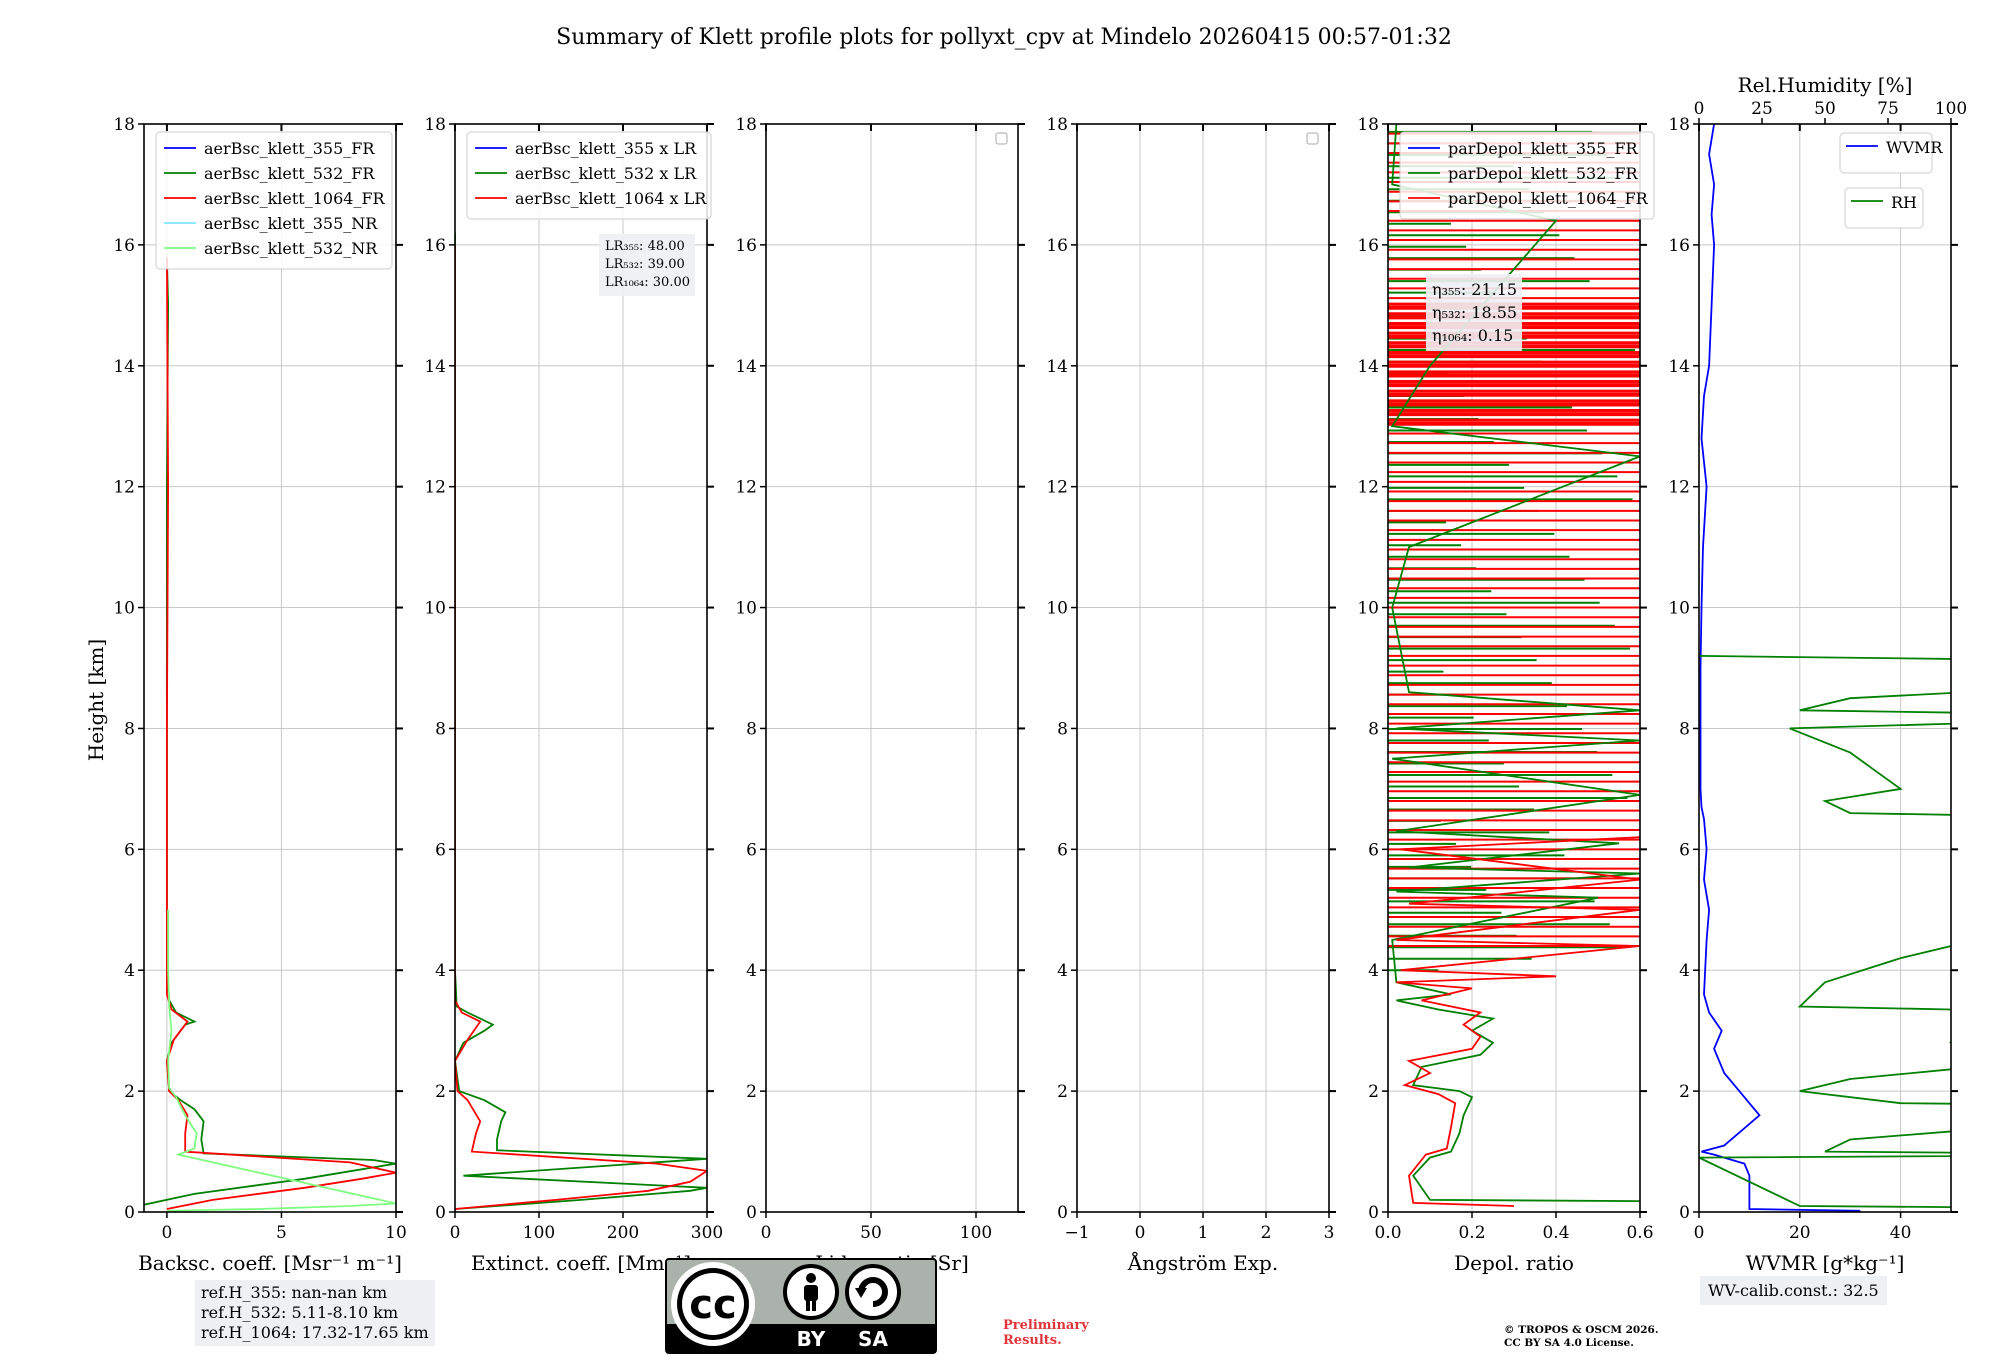 Image resolution: width=2000 pixels, height=1360 pixels. I want to click on top-tick-label: 0, so click(1699, 109).